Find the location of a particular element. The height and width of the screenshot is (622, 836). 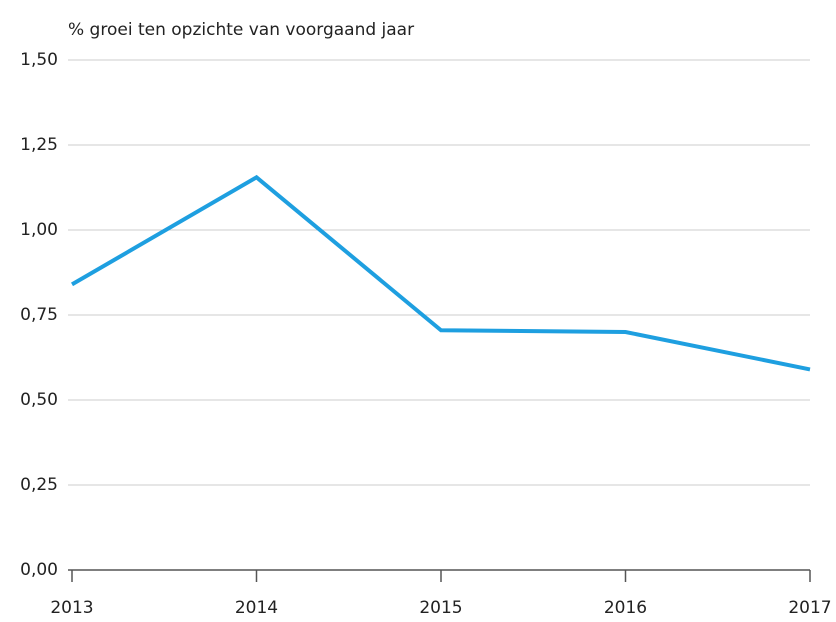

x-tick-label: 2017 is located at coordinates (809, 608).